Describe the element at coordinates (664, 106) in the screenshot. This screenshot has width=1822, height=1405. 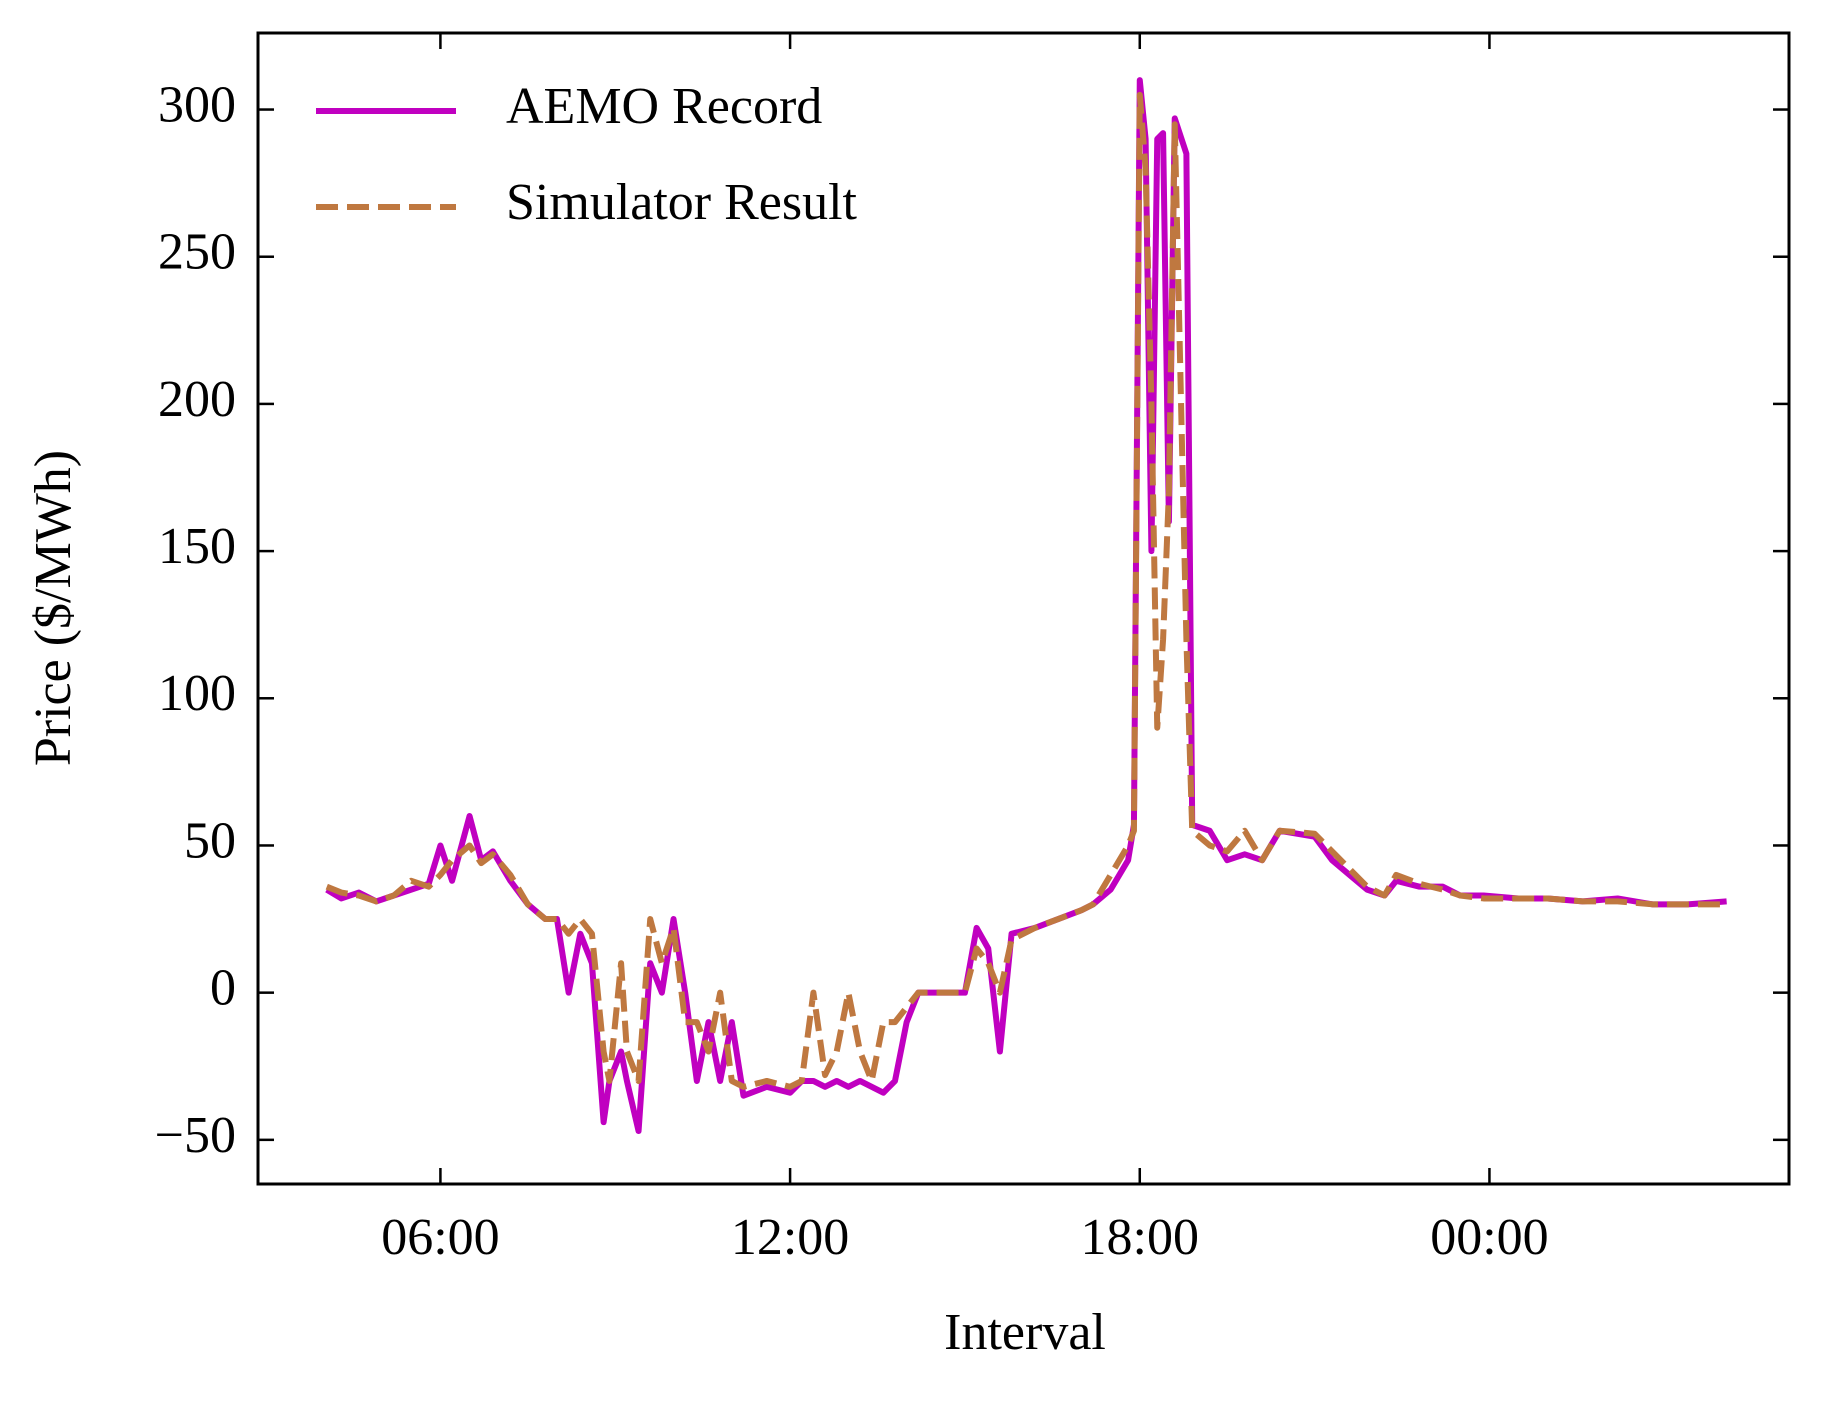
I see `legend-label: AEMO Record` at that location.